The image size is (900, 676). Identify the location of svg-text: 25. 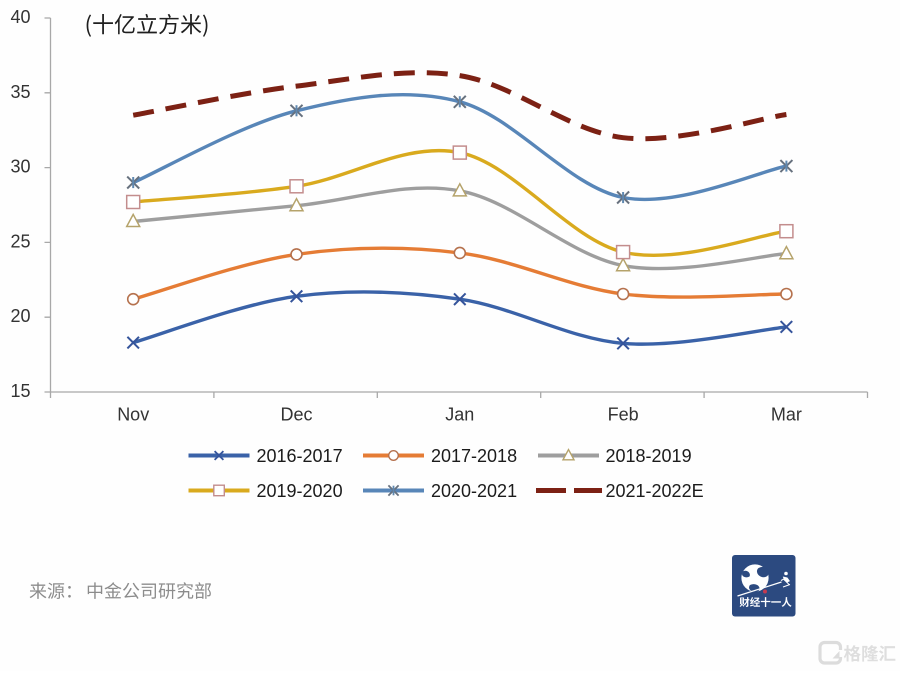
(20, 241).